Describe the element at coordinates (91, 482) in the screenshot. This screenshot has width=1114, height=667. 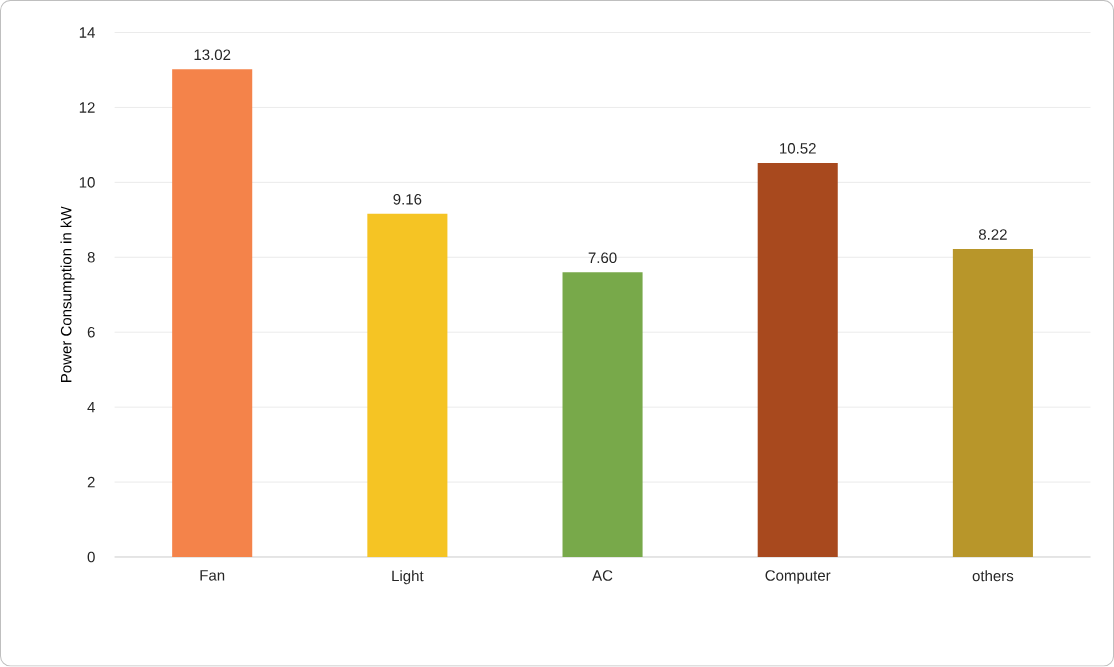
I see `y-tick-label: 2` at that location.